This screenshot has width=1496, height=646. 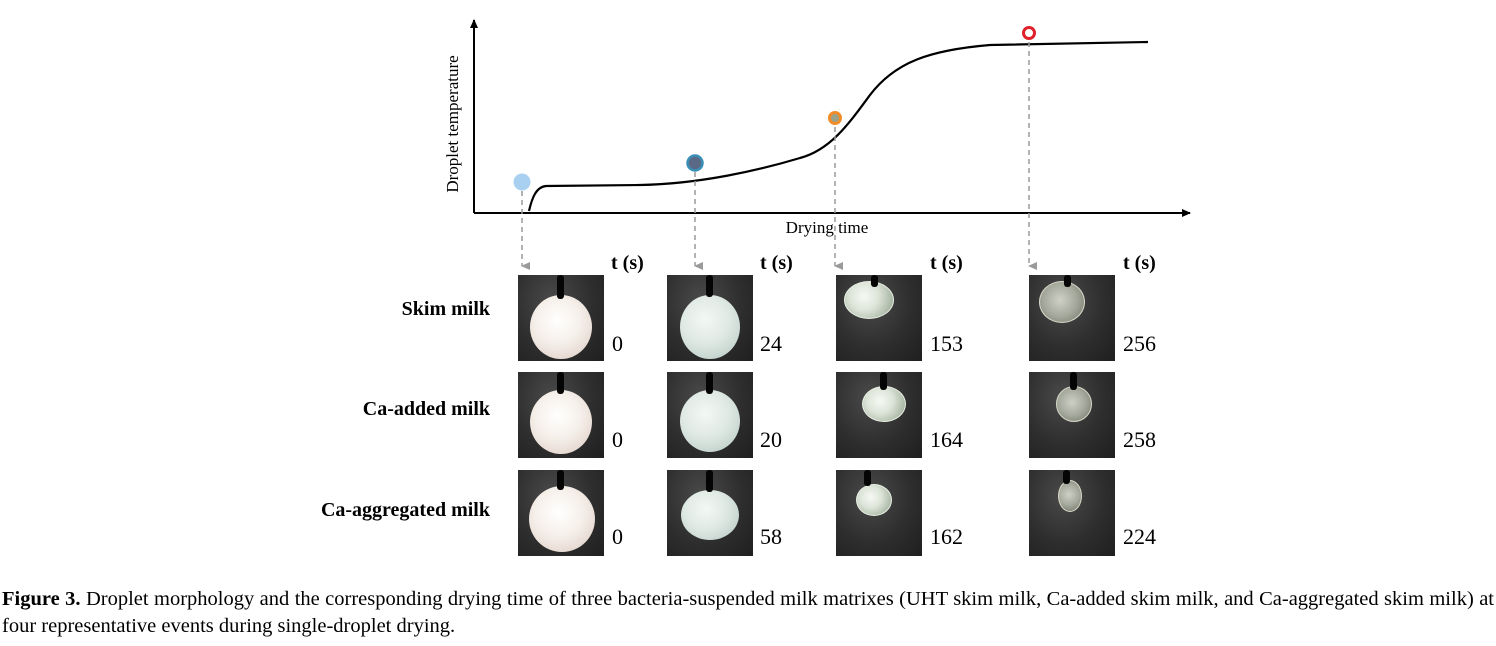 What do you see at coordinates (771, 536) in the screenshot?
I see `drying-time-value: 58` at bounding box center [771, 536].